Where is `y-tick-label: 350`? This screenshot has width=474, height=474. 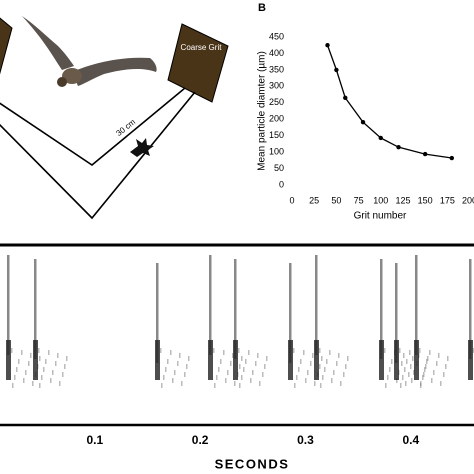 y-tick-label: 350 is located at coordinates (276, 69).